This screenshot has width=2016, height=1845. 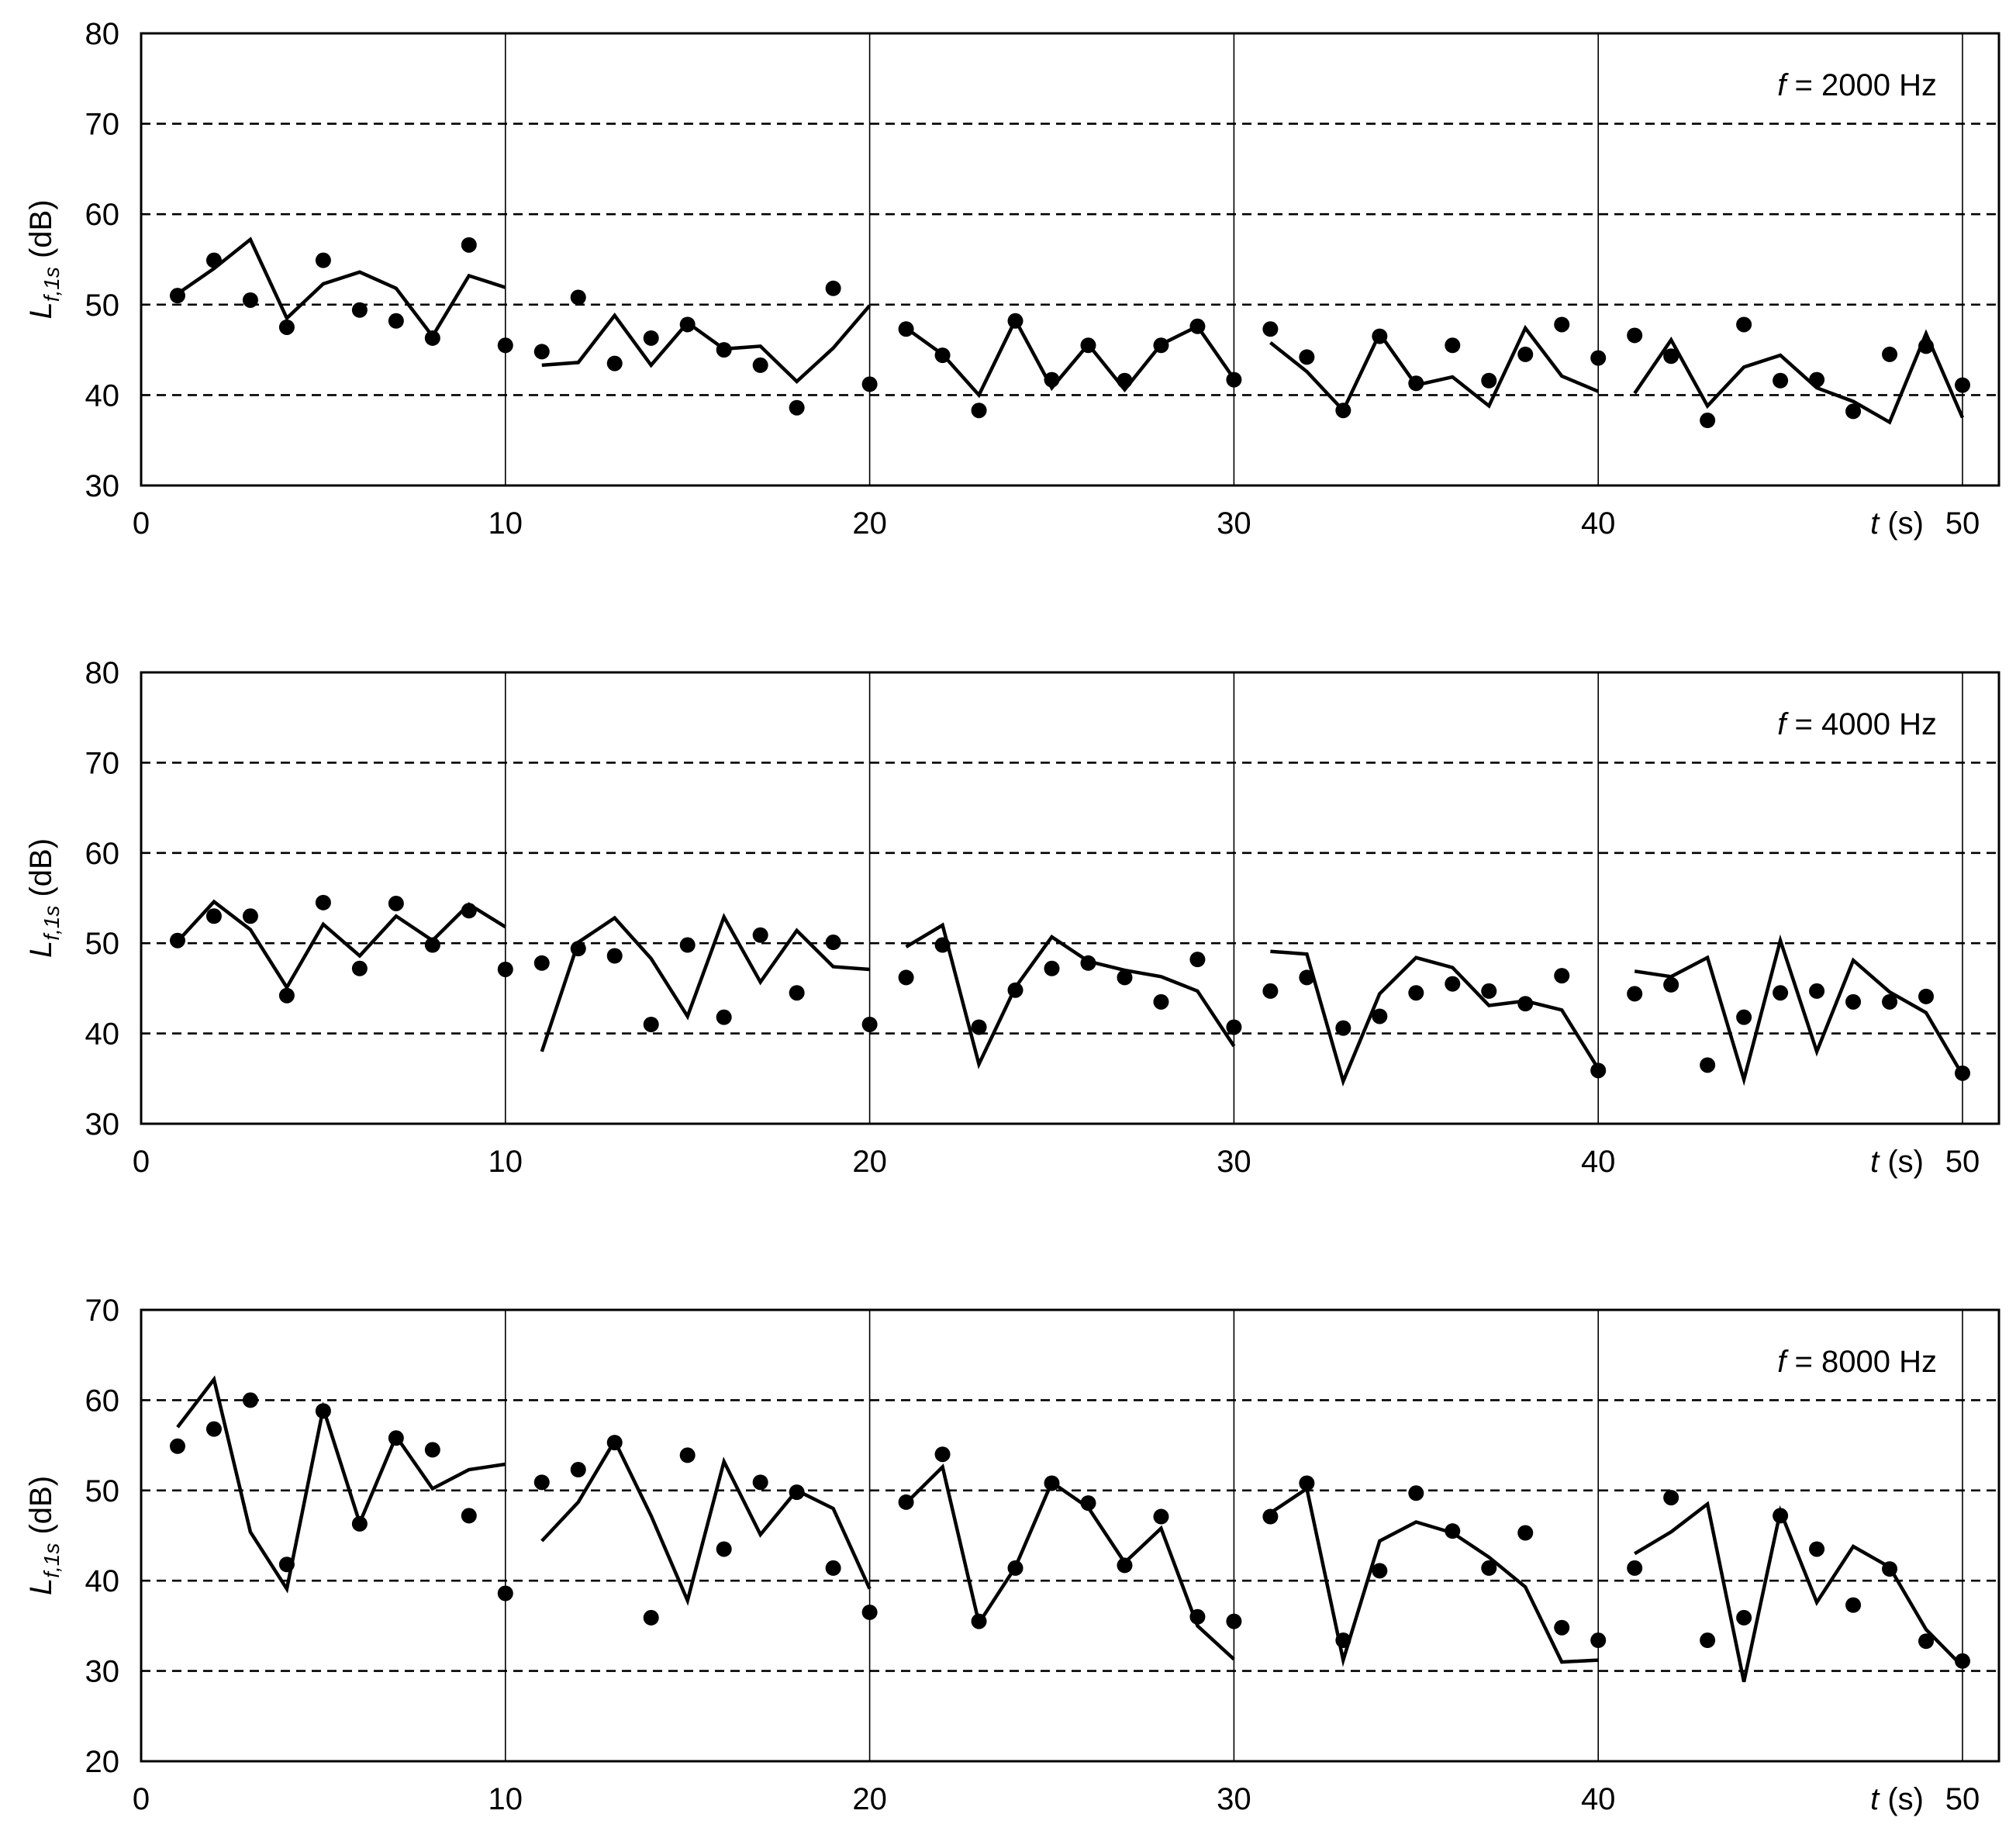 I want to click on x-axis-label: t (s), so click(x=1897, y=1799).